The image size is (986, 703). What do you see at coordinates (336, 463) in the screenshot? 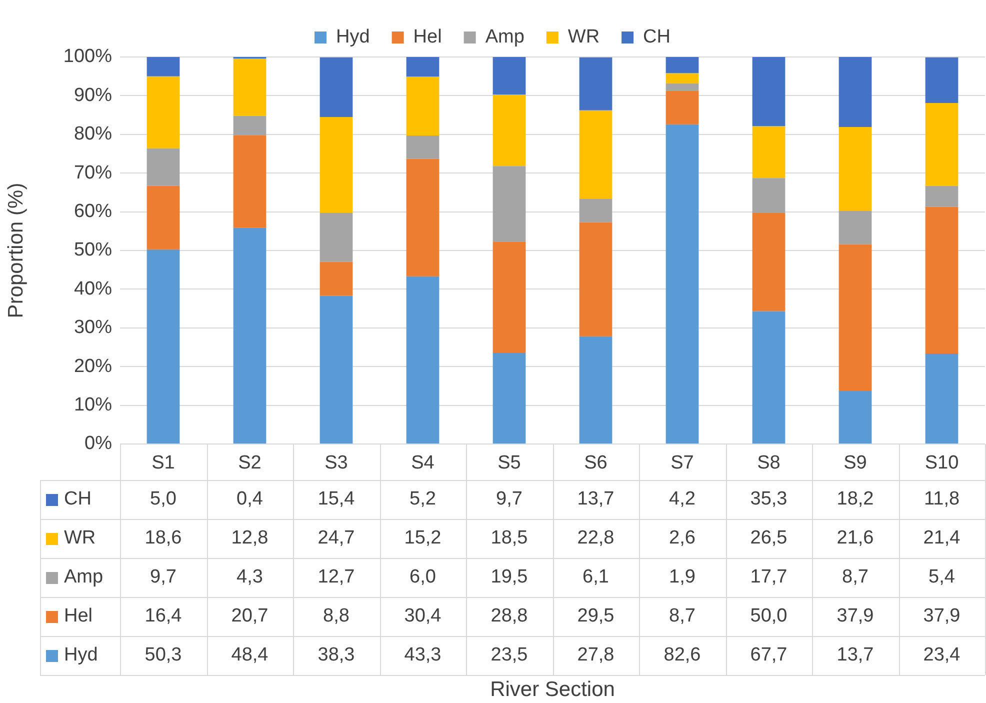
I see `x-tick-label: S3` at bounding box center [336, 463].